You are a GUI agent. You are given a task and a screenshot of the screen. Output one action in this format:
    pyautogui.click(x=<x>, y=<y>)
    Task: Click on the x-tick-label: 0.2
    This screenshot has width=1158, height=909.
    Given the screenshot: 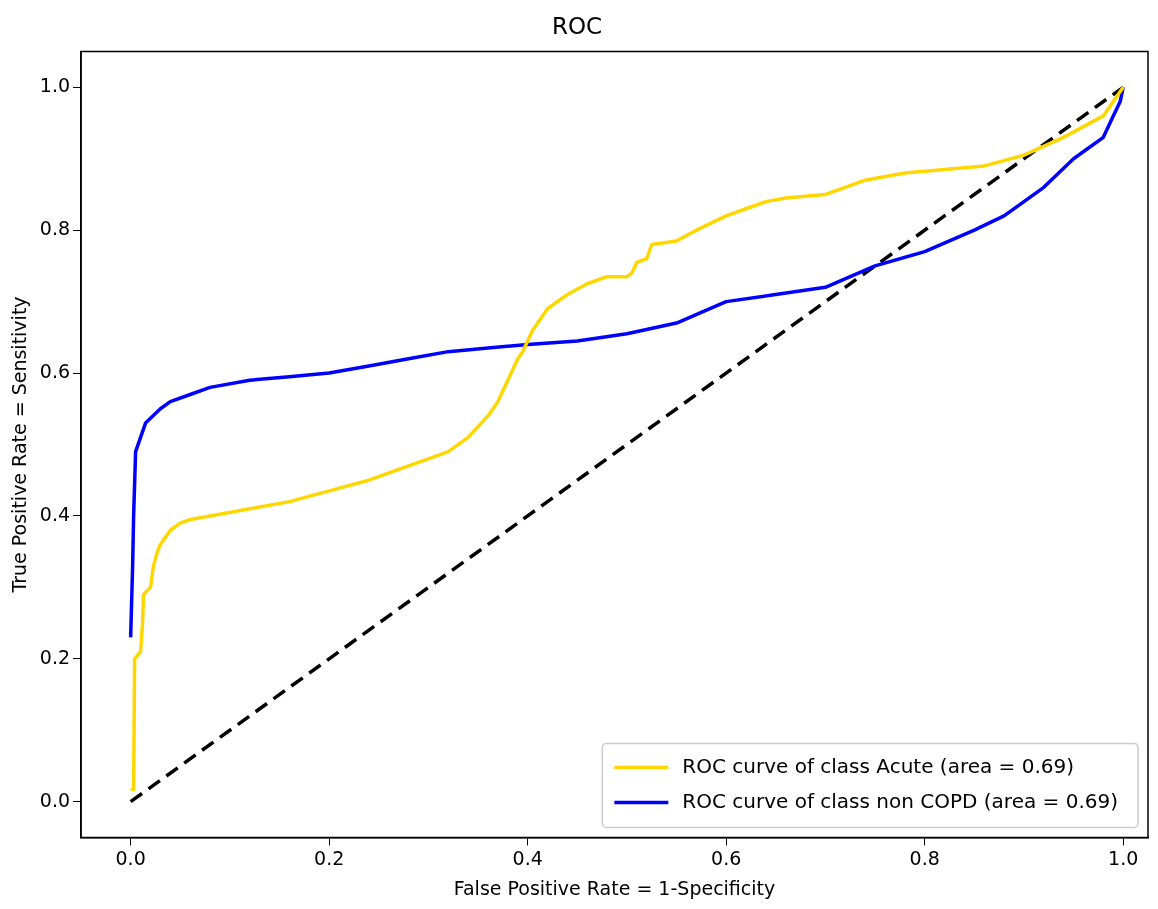 What is the action you would take?
    pyautogui.click(x=329, y=857)
    